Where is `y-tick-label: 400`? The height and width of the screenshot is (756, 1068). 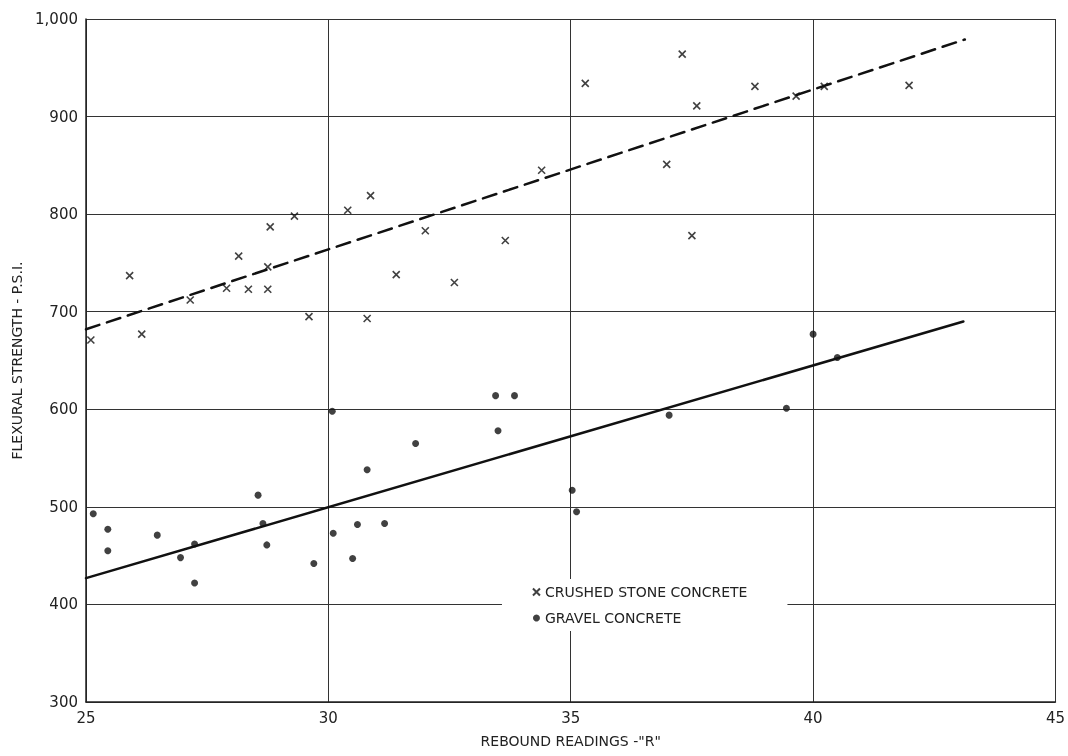
y-tick-label: 400 is located at coordinates (63, 604).